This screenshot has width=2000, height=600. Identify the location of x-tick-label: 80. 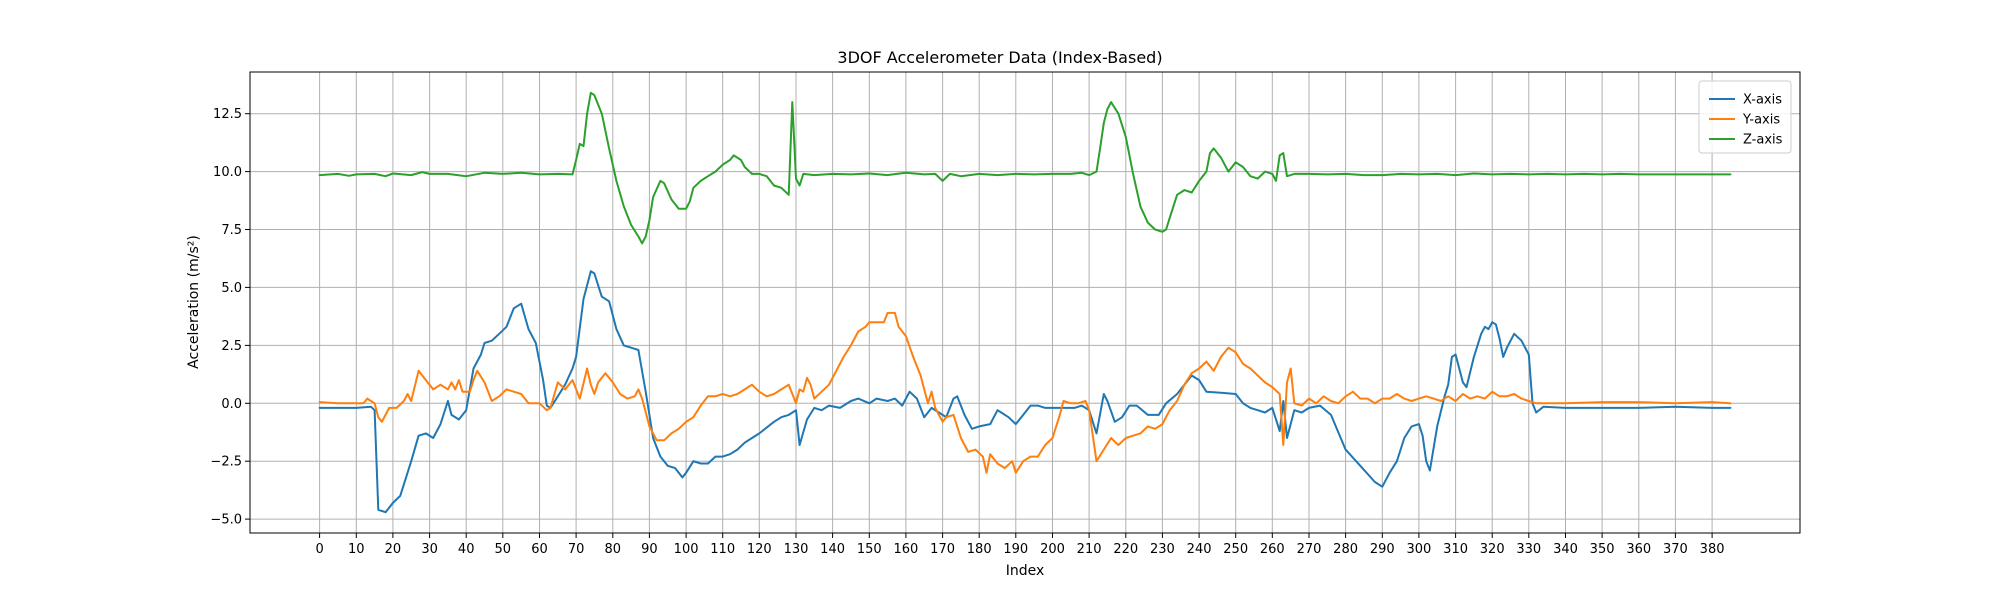
(613, 549).